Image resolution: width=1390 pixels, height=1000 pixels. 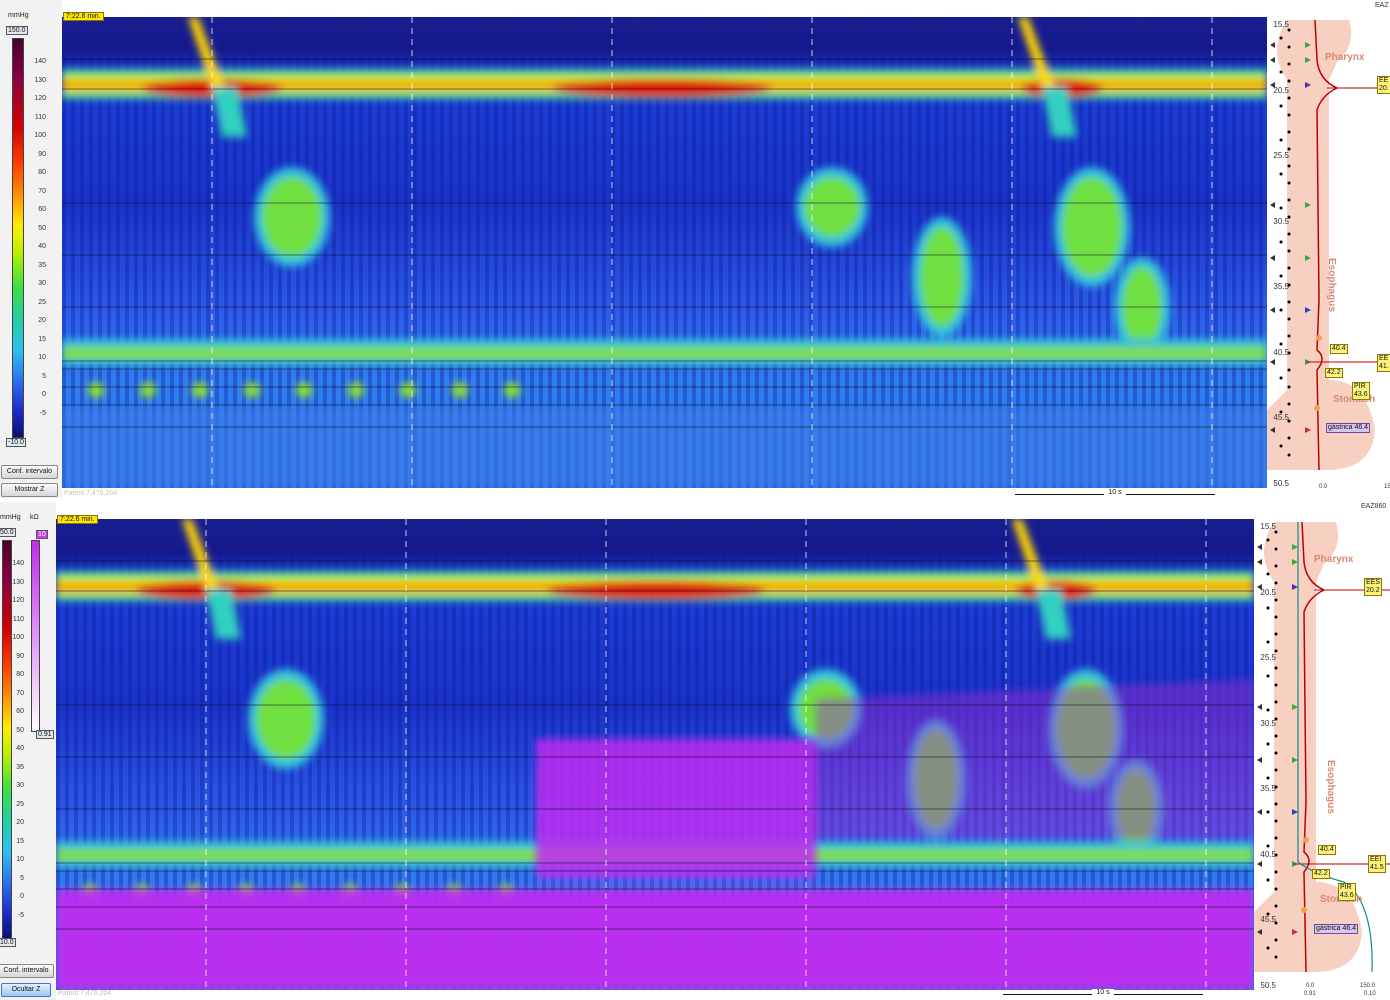 I want to click on colorbar-tick: 120, so click(x=40, y=98).